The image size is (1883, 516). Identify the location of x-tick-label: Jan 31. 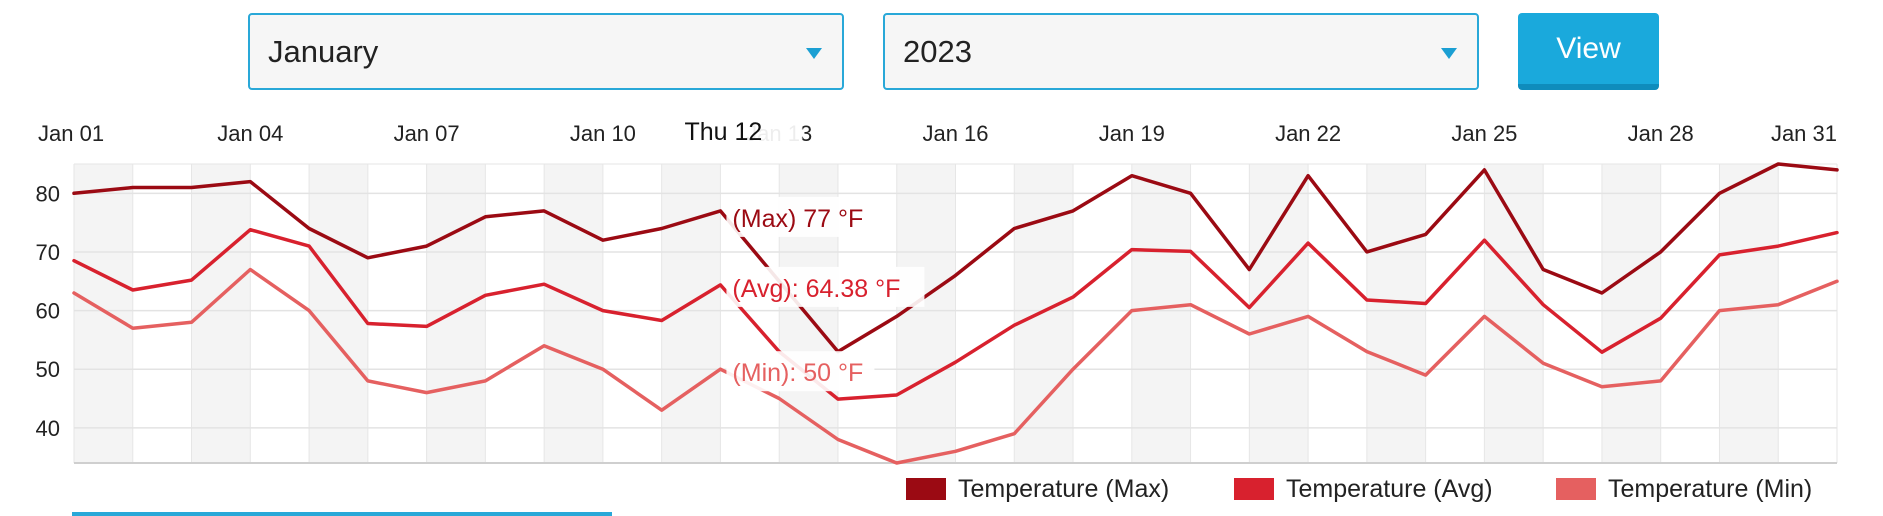
(1804, 133).